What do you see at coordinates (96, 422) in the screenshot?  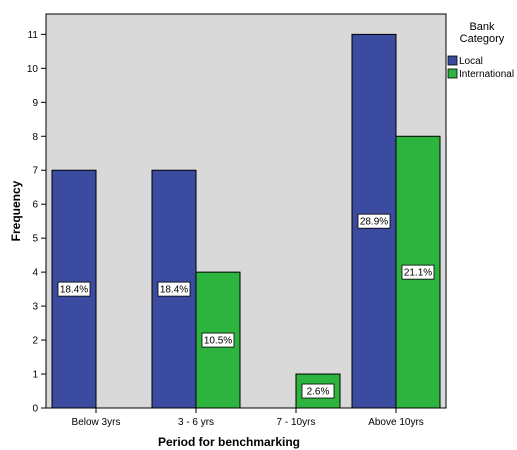 I see `x-tick-label: Below 3yrs` at bounding box center [96, 422].